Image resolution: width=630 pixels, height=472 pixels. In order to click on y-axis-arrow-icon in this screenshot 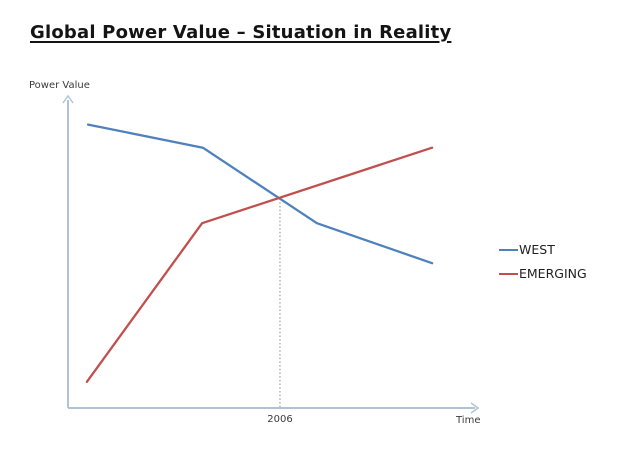, I will do `click(68, 99)`.